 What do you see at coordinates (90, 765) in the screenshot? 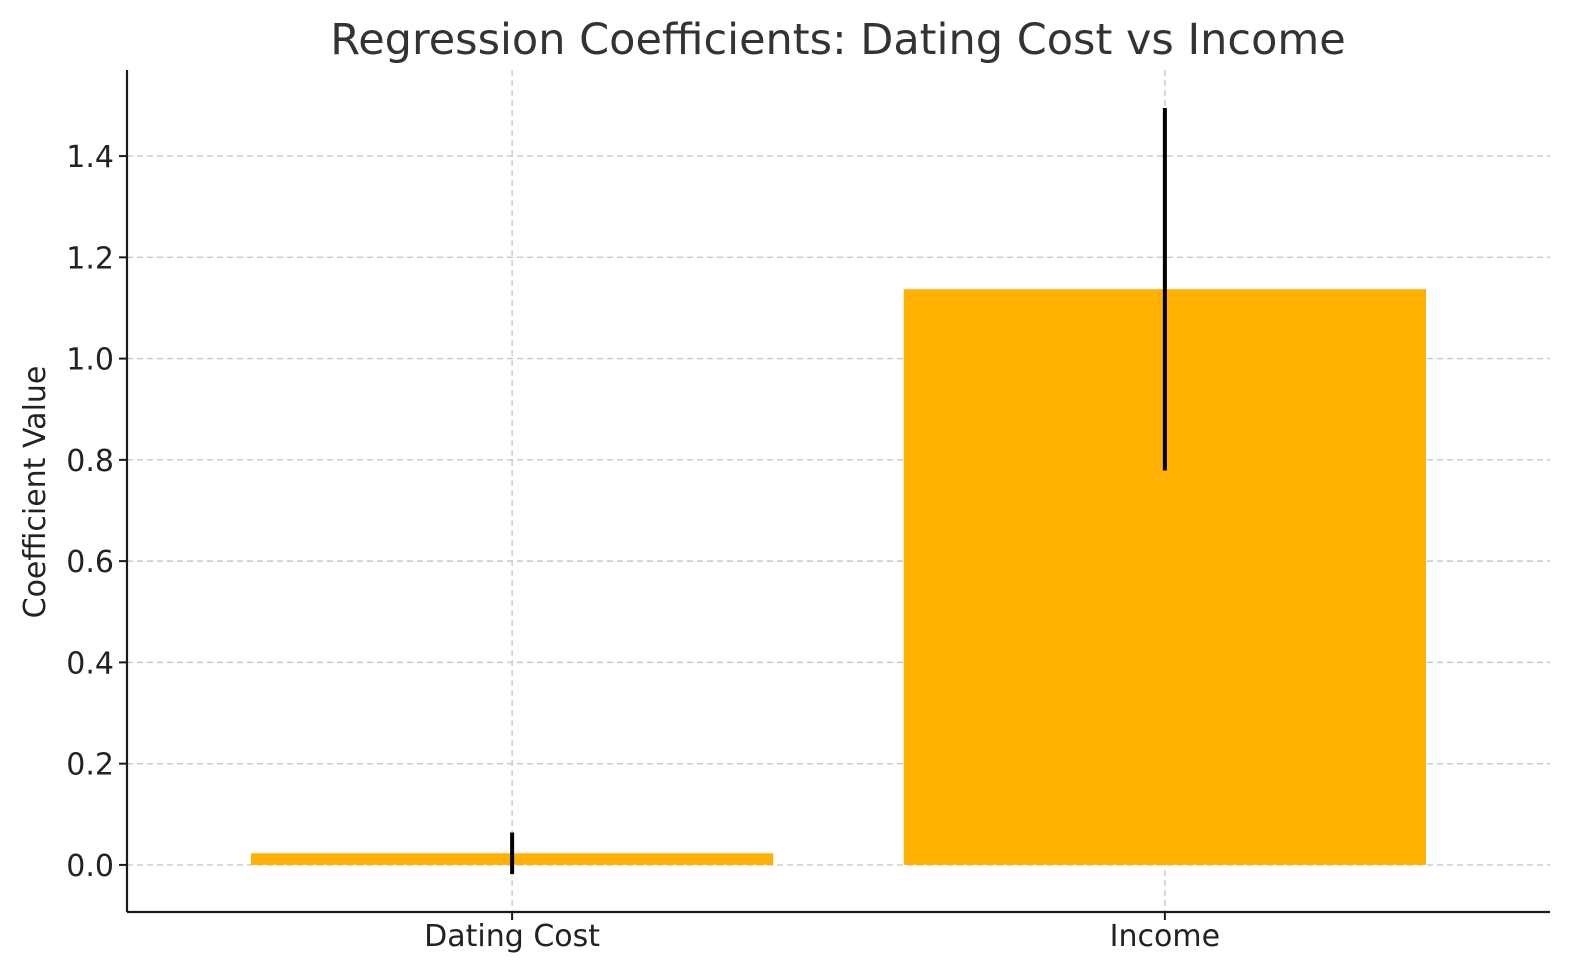
I see `y-tick-label: 0.2` at bounding box center [90, 765].